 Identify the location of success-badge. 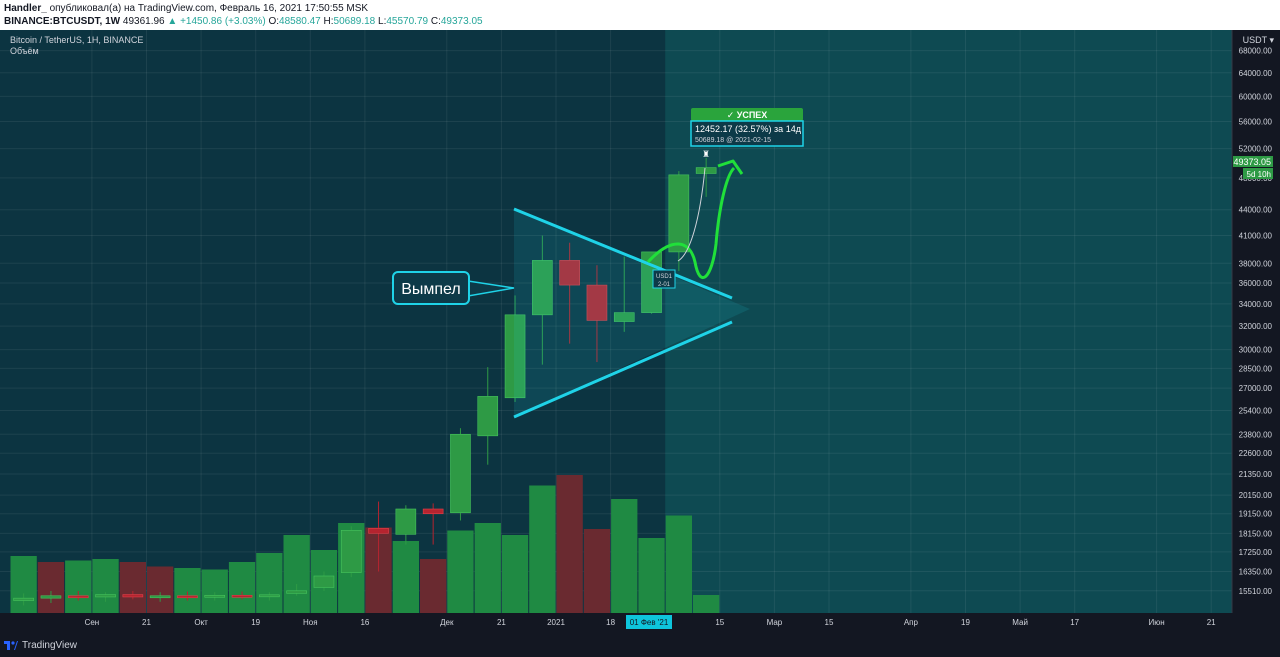
(747, 114).